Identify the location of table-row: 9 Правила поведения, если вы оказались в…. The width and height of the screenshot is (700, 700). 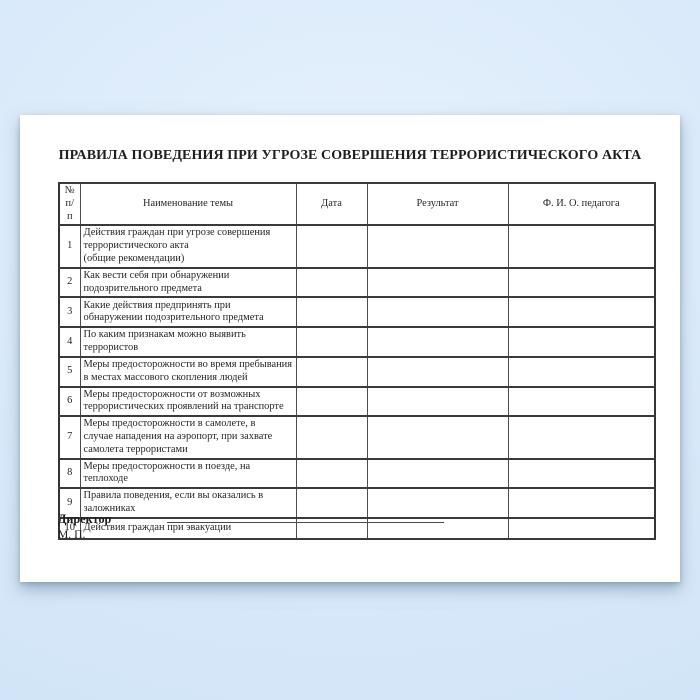
(357, 503).